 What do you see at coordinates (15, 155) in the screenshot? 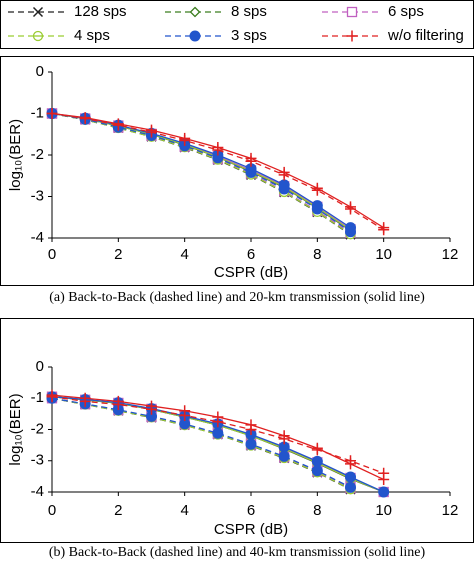
I see `y-axis-label: log₁₀(BER)` at bounding box center [15, 155].